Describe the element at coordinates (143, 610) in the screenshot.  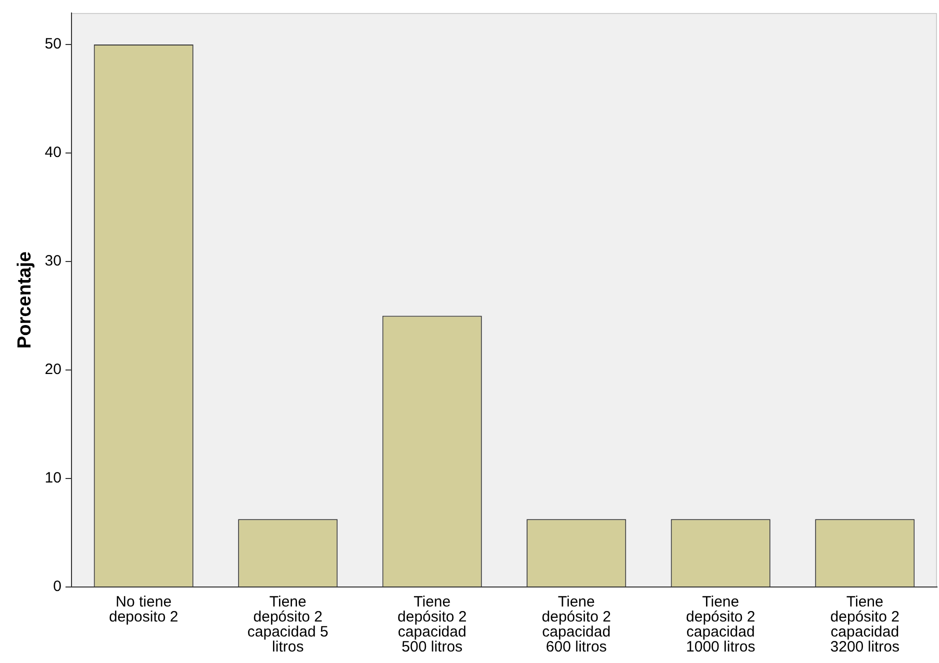
I see `x-tick-label: No tiene deposito 2` at that location.